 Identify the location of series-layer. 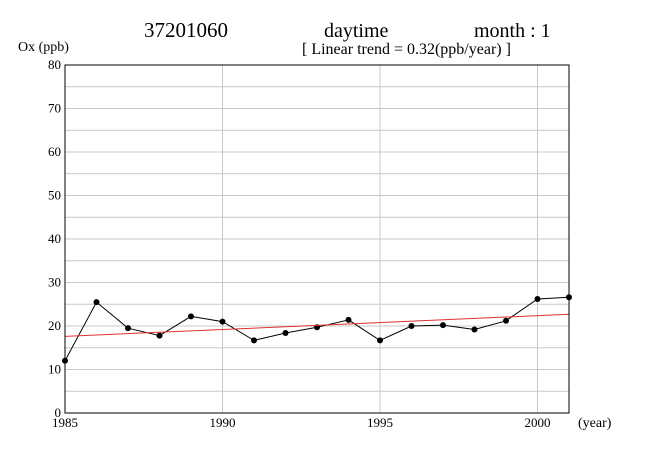
(317, 329).